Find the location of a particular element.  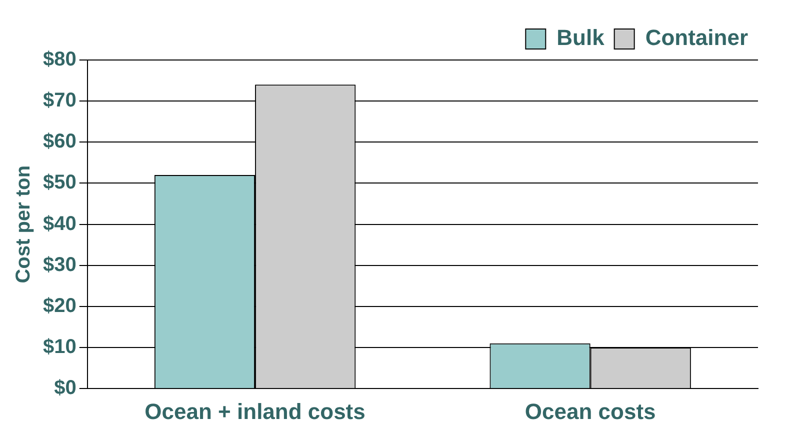

y-tick-label: $50 is located at coordinates (59, 183).